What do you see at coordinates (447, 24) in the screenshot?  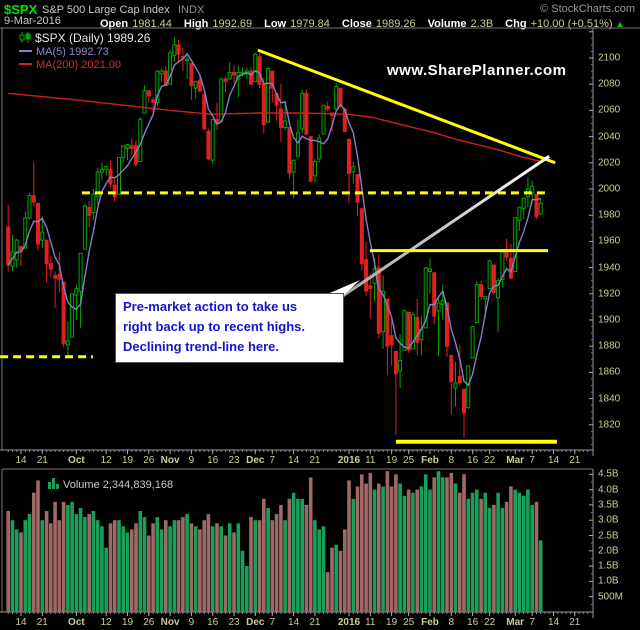 I see `ohlc-field-label: Volume` at bounding box center [447, 24].